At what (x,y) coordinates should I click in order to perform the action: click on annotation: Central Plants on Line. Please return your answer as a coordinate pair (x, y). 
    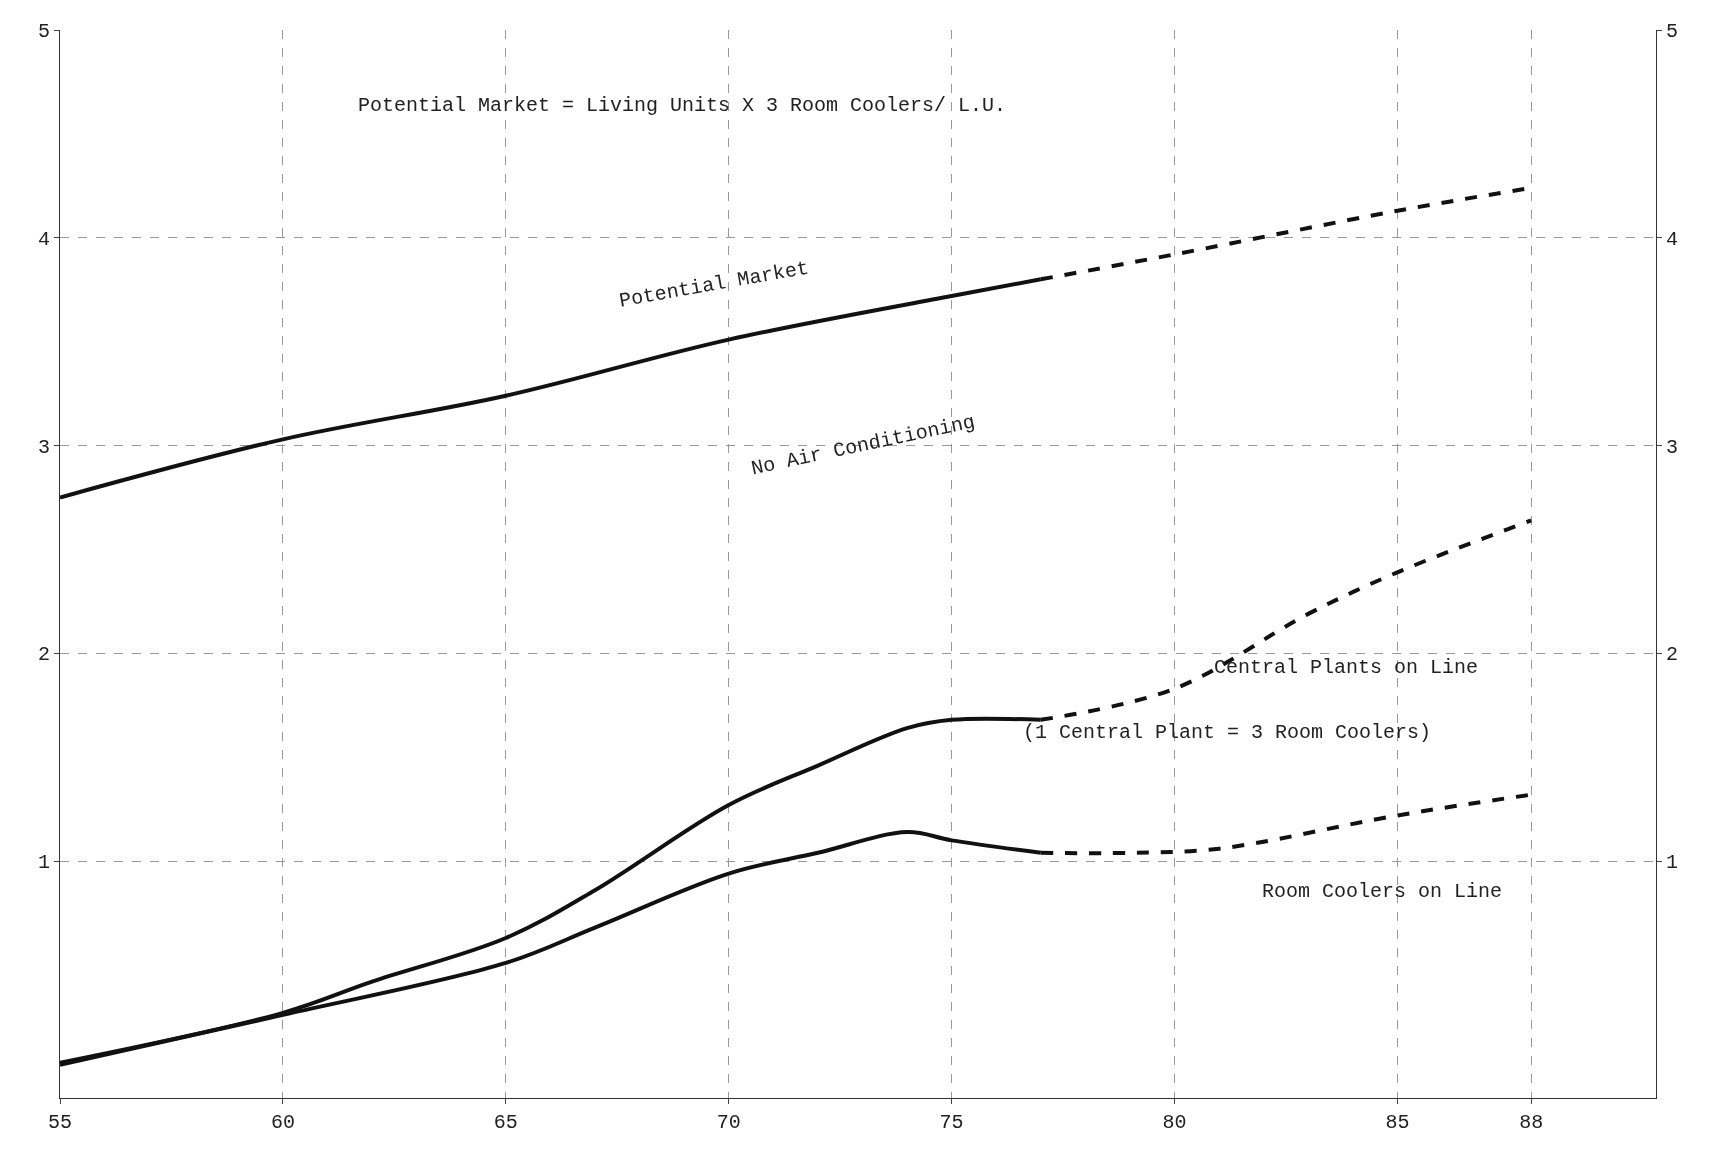
    Looking at the image, I should click on (1346, 667).